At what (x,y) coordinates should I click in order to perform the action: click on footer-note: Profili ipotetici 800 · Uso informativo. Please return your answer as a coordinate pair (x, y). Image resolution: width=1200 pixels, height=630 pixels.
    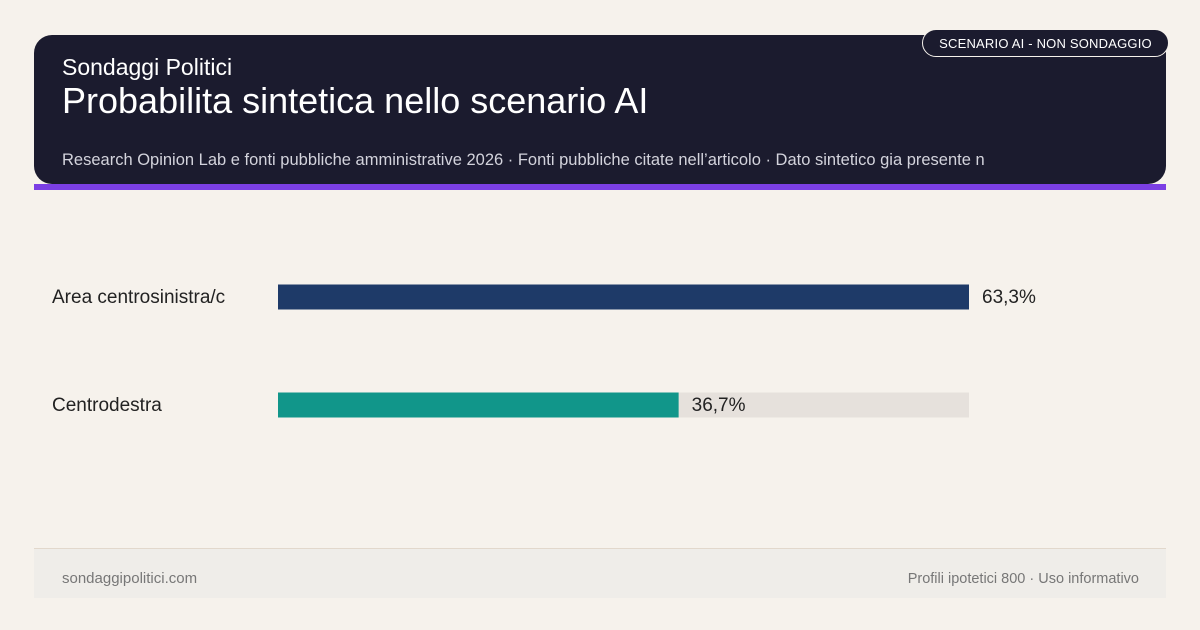
    Looking at the image, I should click on (1023, 579).